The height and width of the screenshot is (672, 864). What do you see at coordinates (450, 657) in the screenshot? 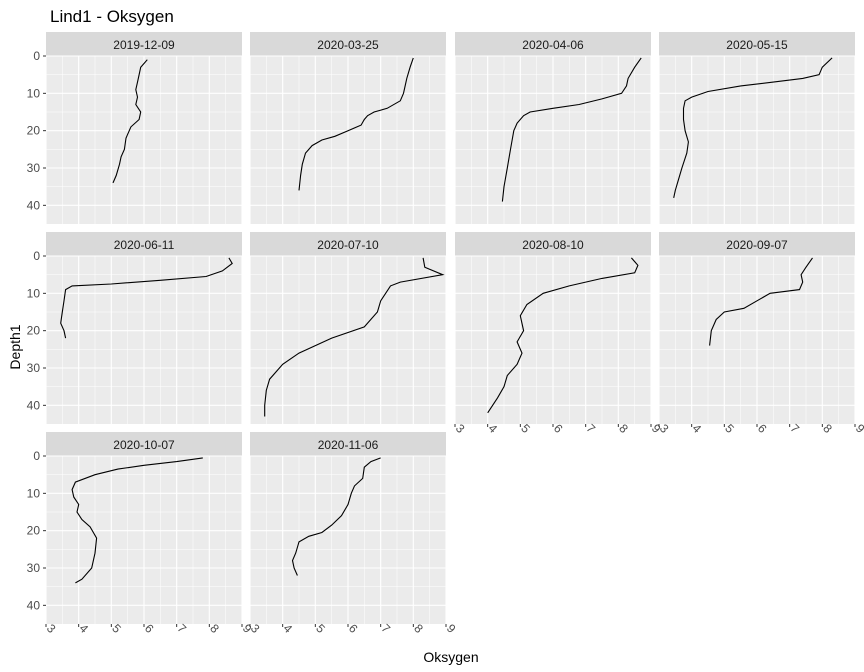
I see `x-axis-title: Oksygen` at bounding box center [450, 657].